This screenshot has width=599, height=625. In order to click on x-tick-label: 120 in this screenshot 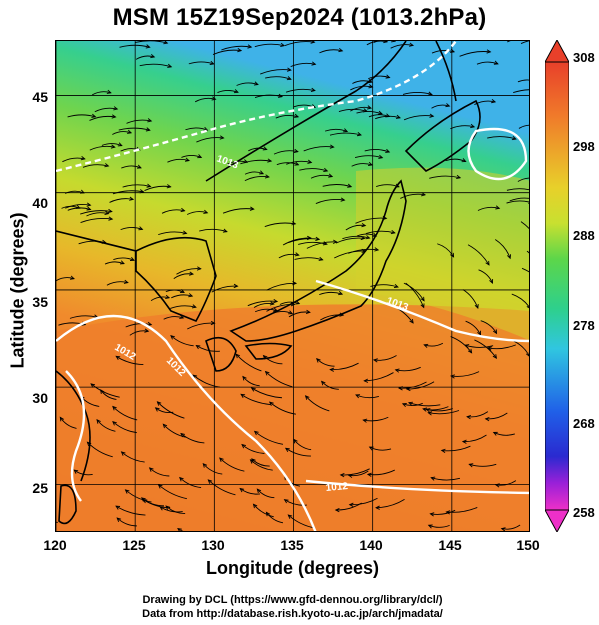, I will do `click(55, 545)`.